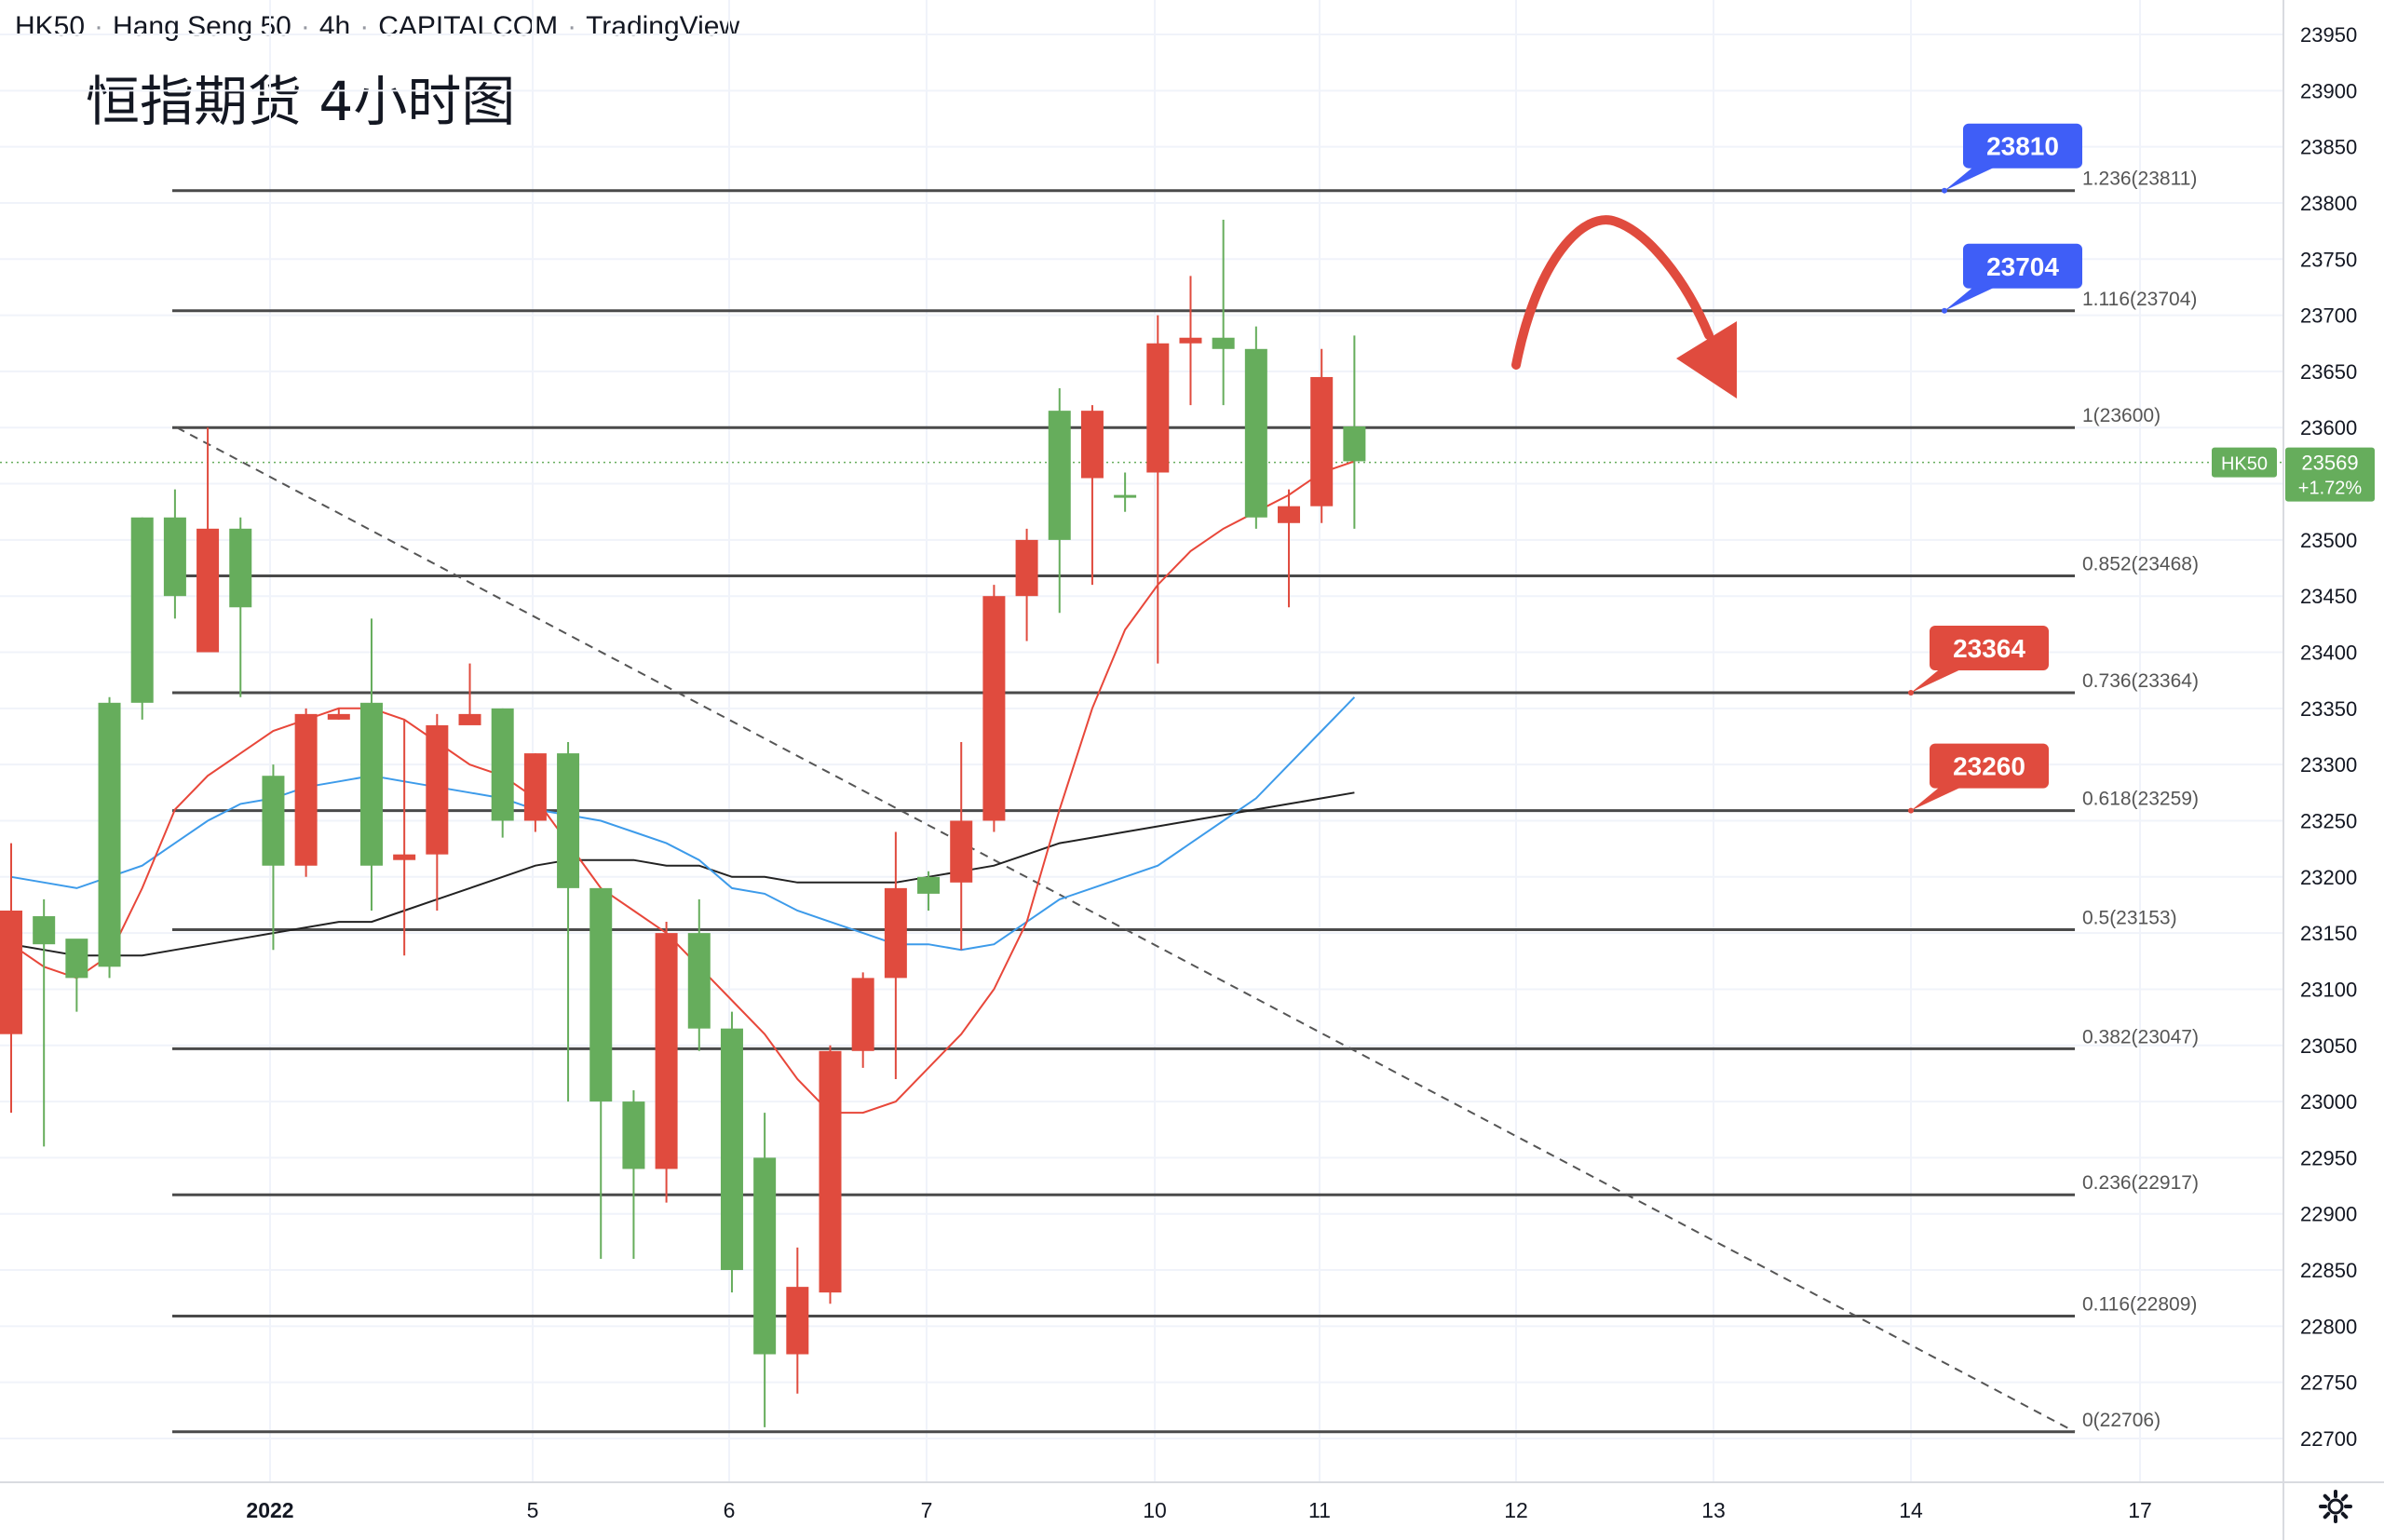 The image size is (2384, 1540). Describe the element at coordinates (2329, 91) in the screenshot. I see `y-tick-label: 23900` at that location.